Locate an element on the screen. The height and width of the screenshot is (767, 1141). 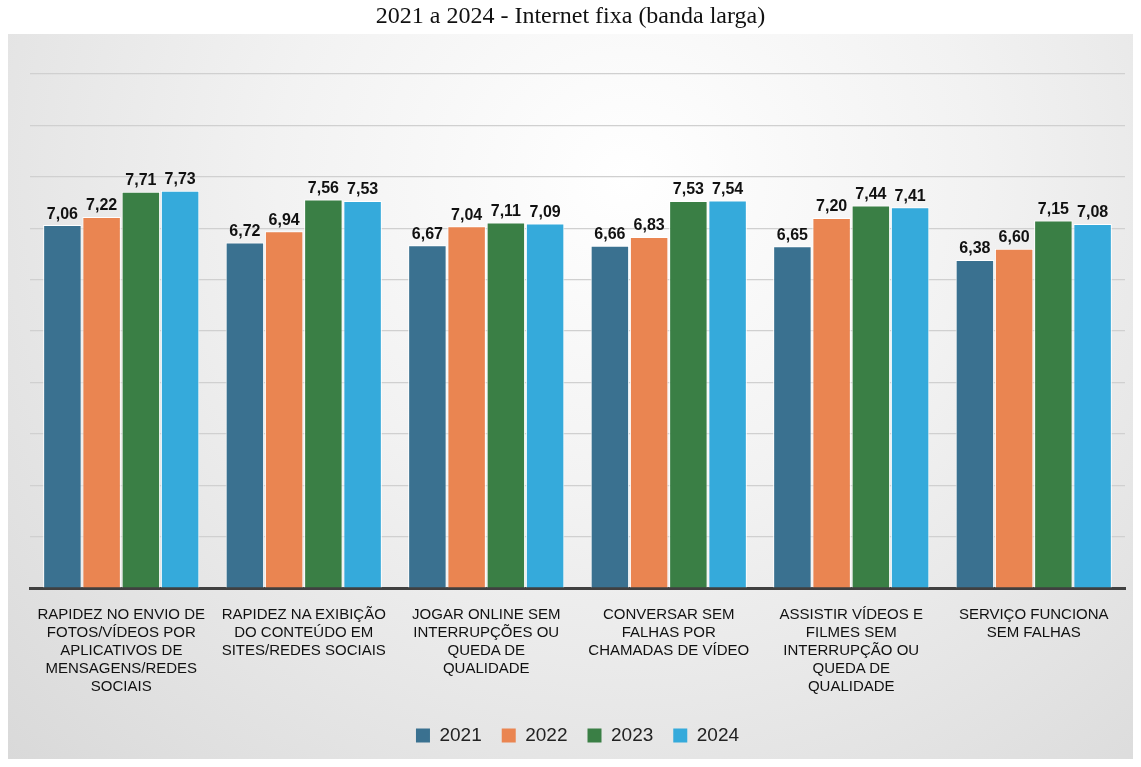
data-label: 7,56 is located at coordinates (323, 187).